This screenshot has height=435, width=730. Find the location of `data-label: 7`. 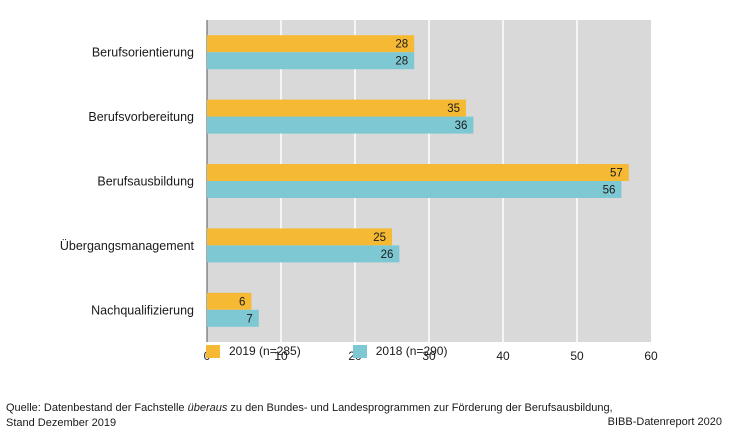

data-label: 7 is located at coordinates (249, 319).